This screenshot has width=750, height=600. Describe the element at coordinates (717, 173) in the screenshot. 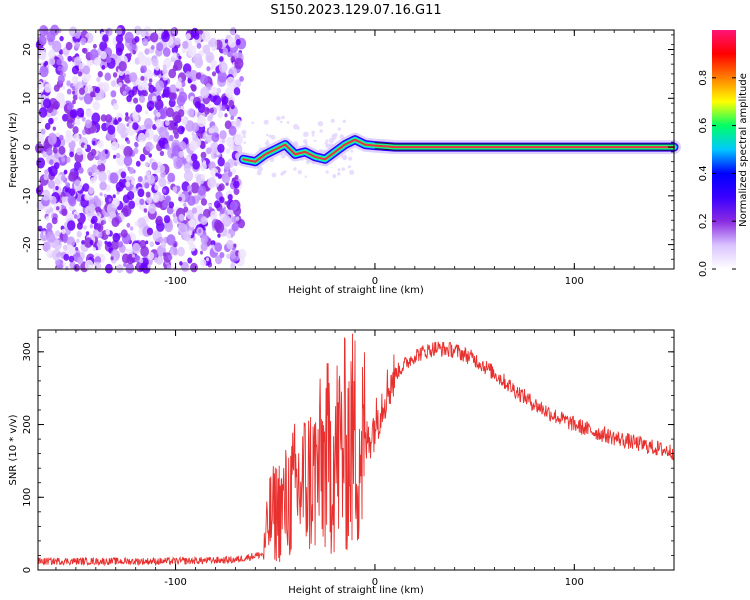

I see `colorbar-ticks: 0.0 0.2 0.4 0.6 0.8` at that location.